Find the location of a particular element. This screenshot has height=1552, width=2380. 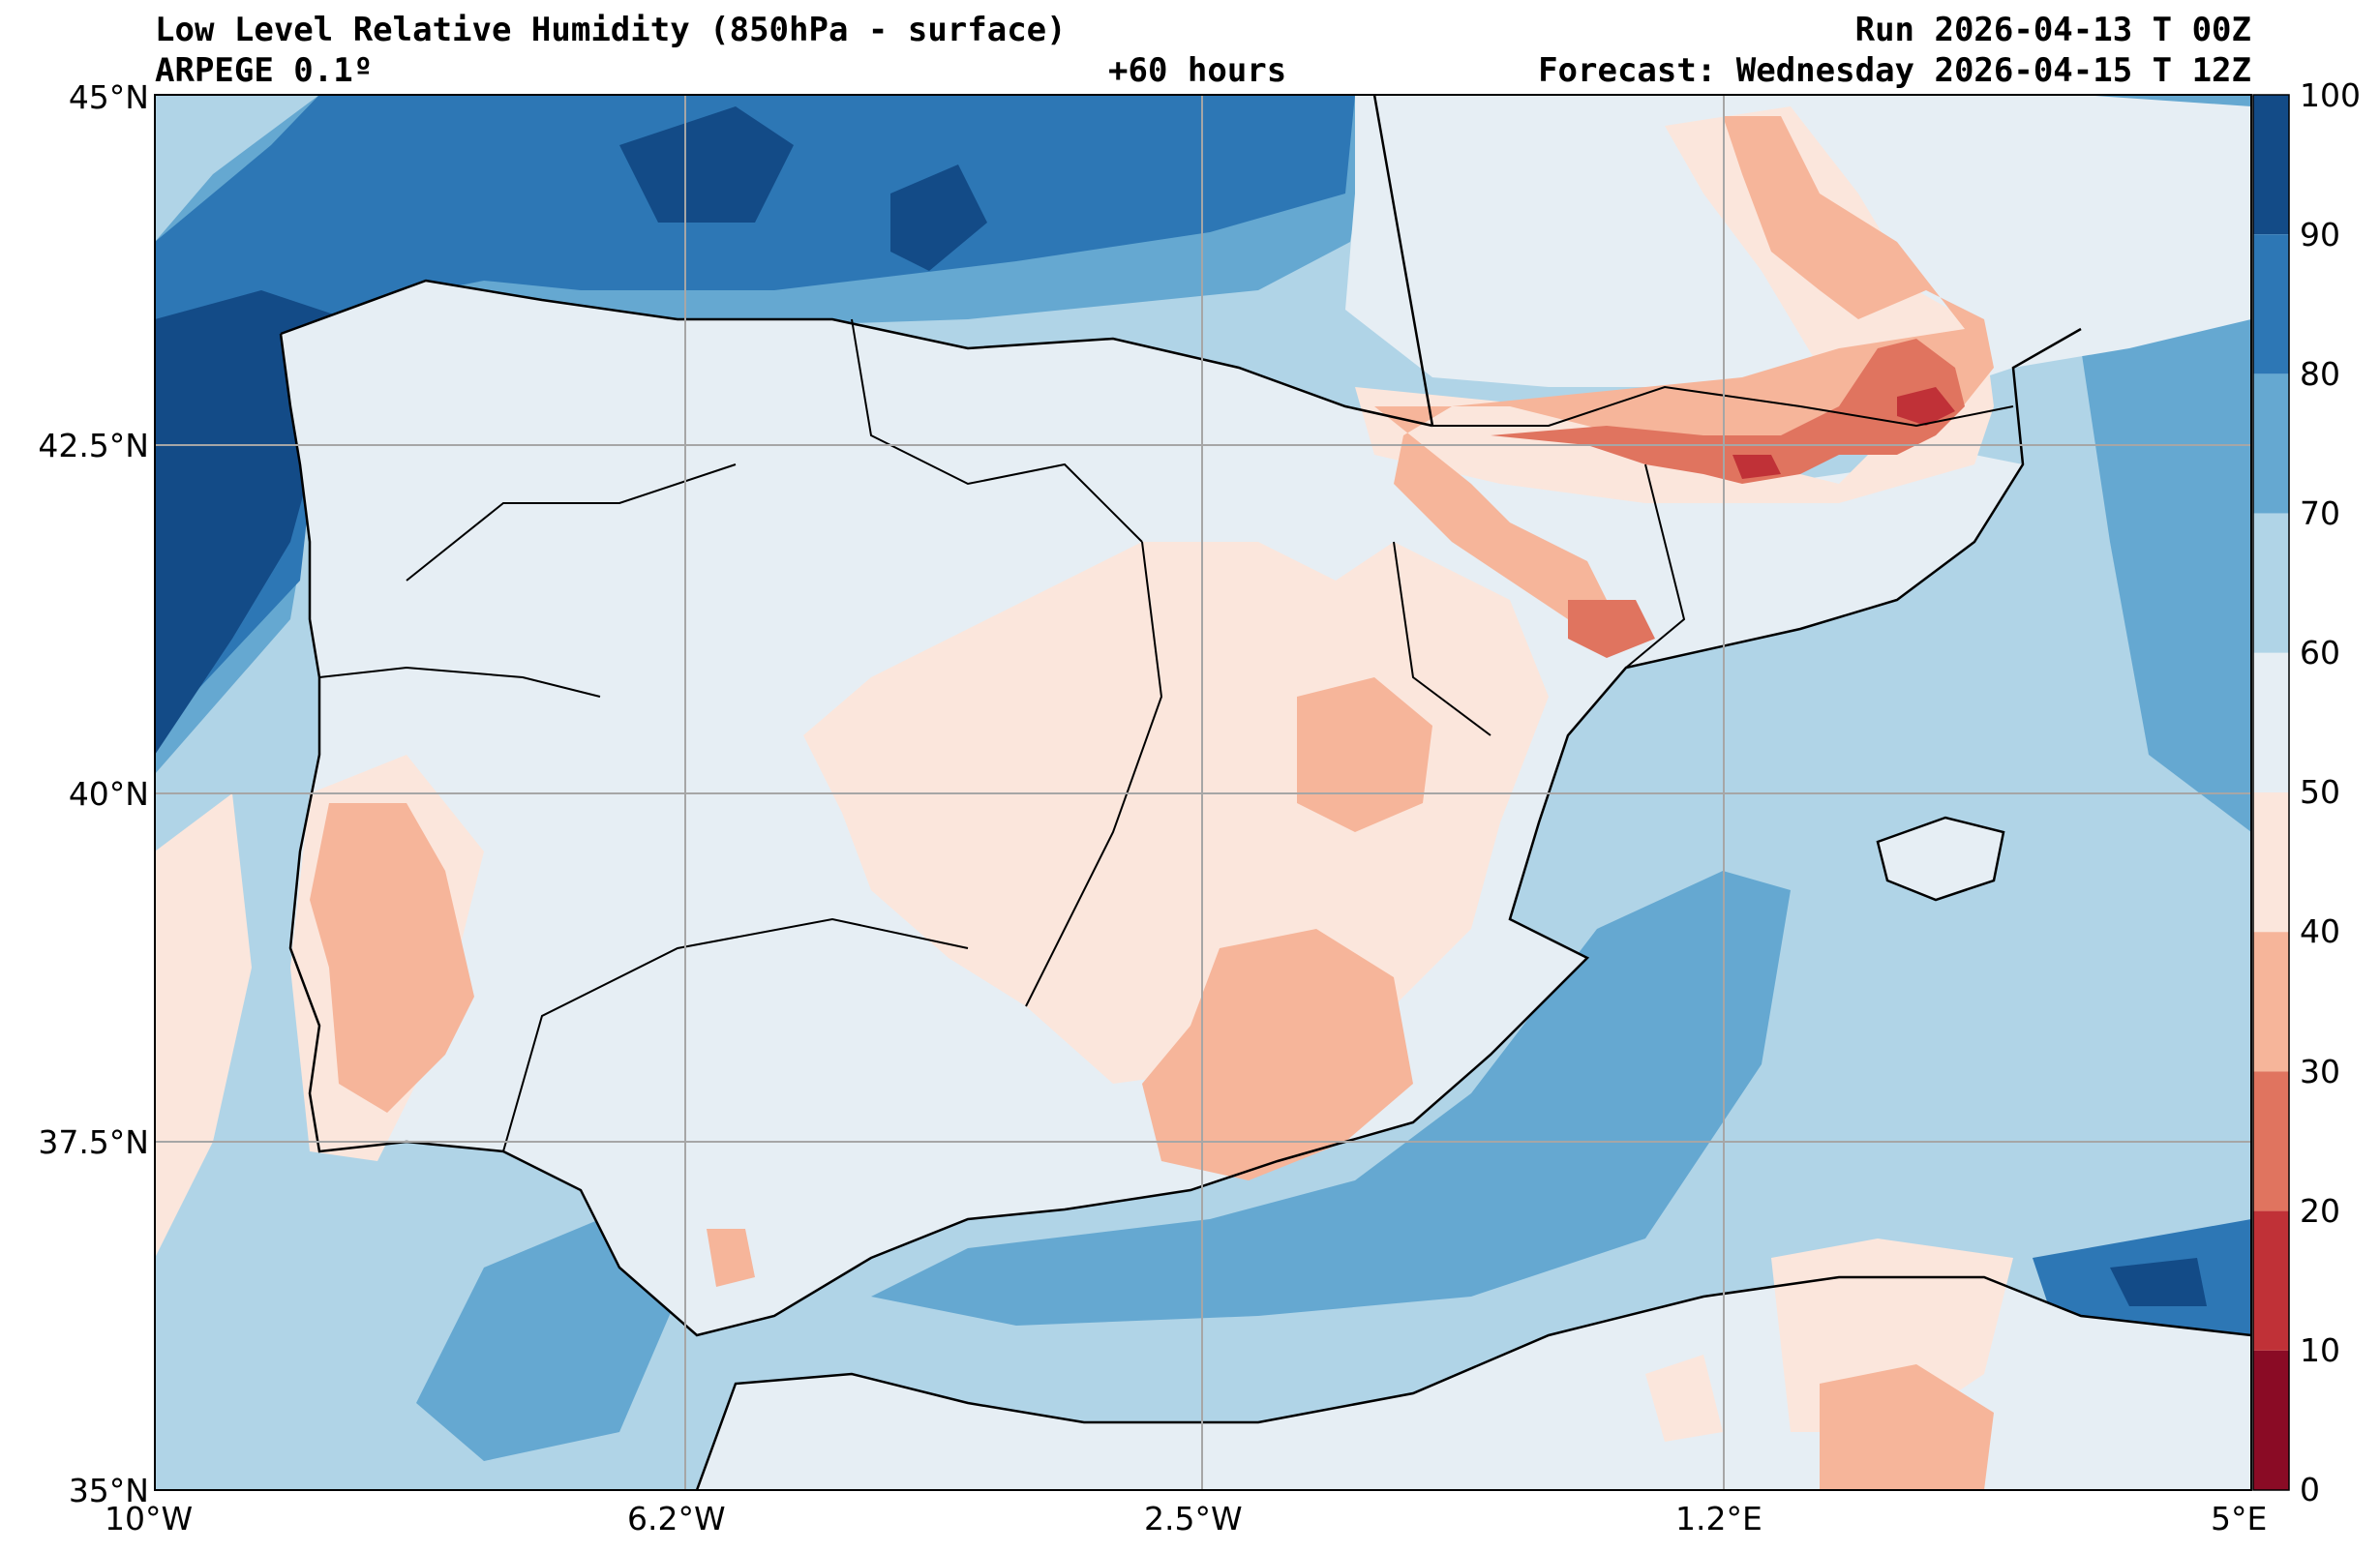

dry-30-algeria-south is located at coordinates (1907, 1427).